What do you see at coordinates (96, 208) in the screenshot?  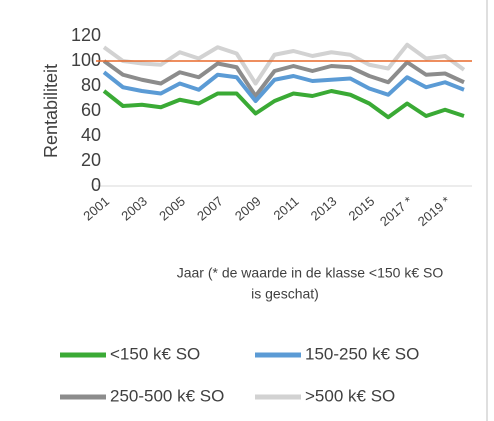 I see `x-tick-label: 2001` at bounding box center [96, 208].